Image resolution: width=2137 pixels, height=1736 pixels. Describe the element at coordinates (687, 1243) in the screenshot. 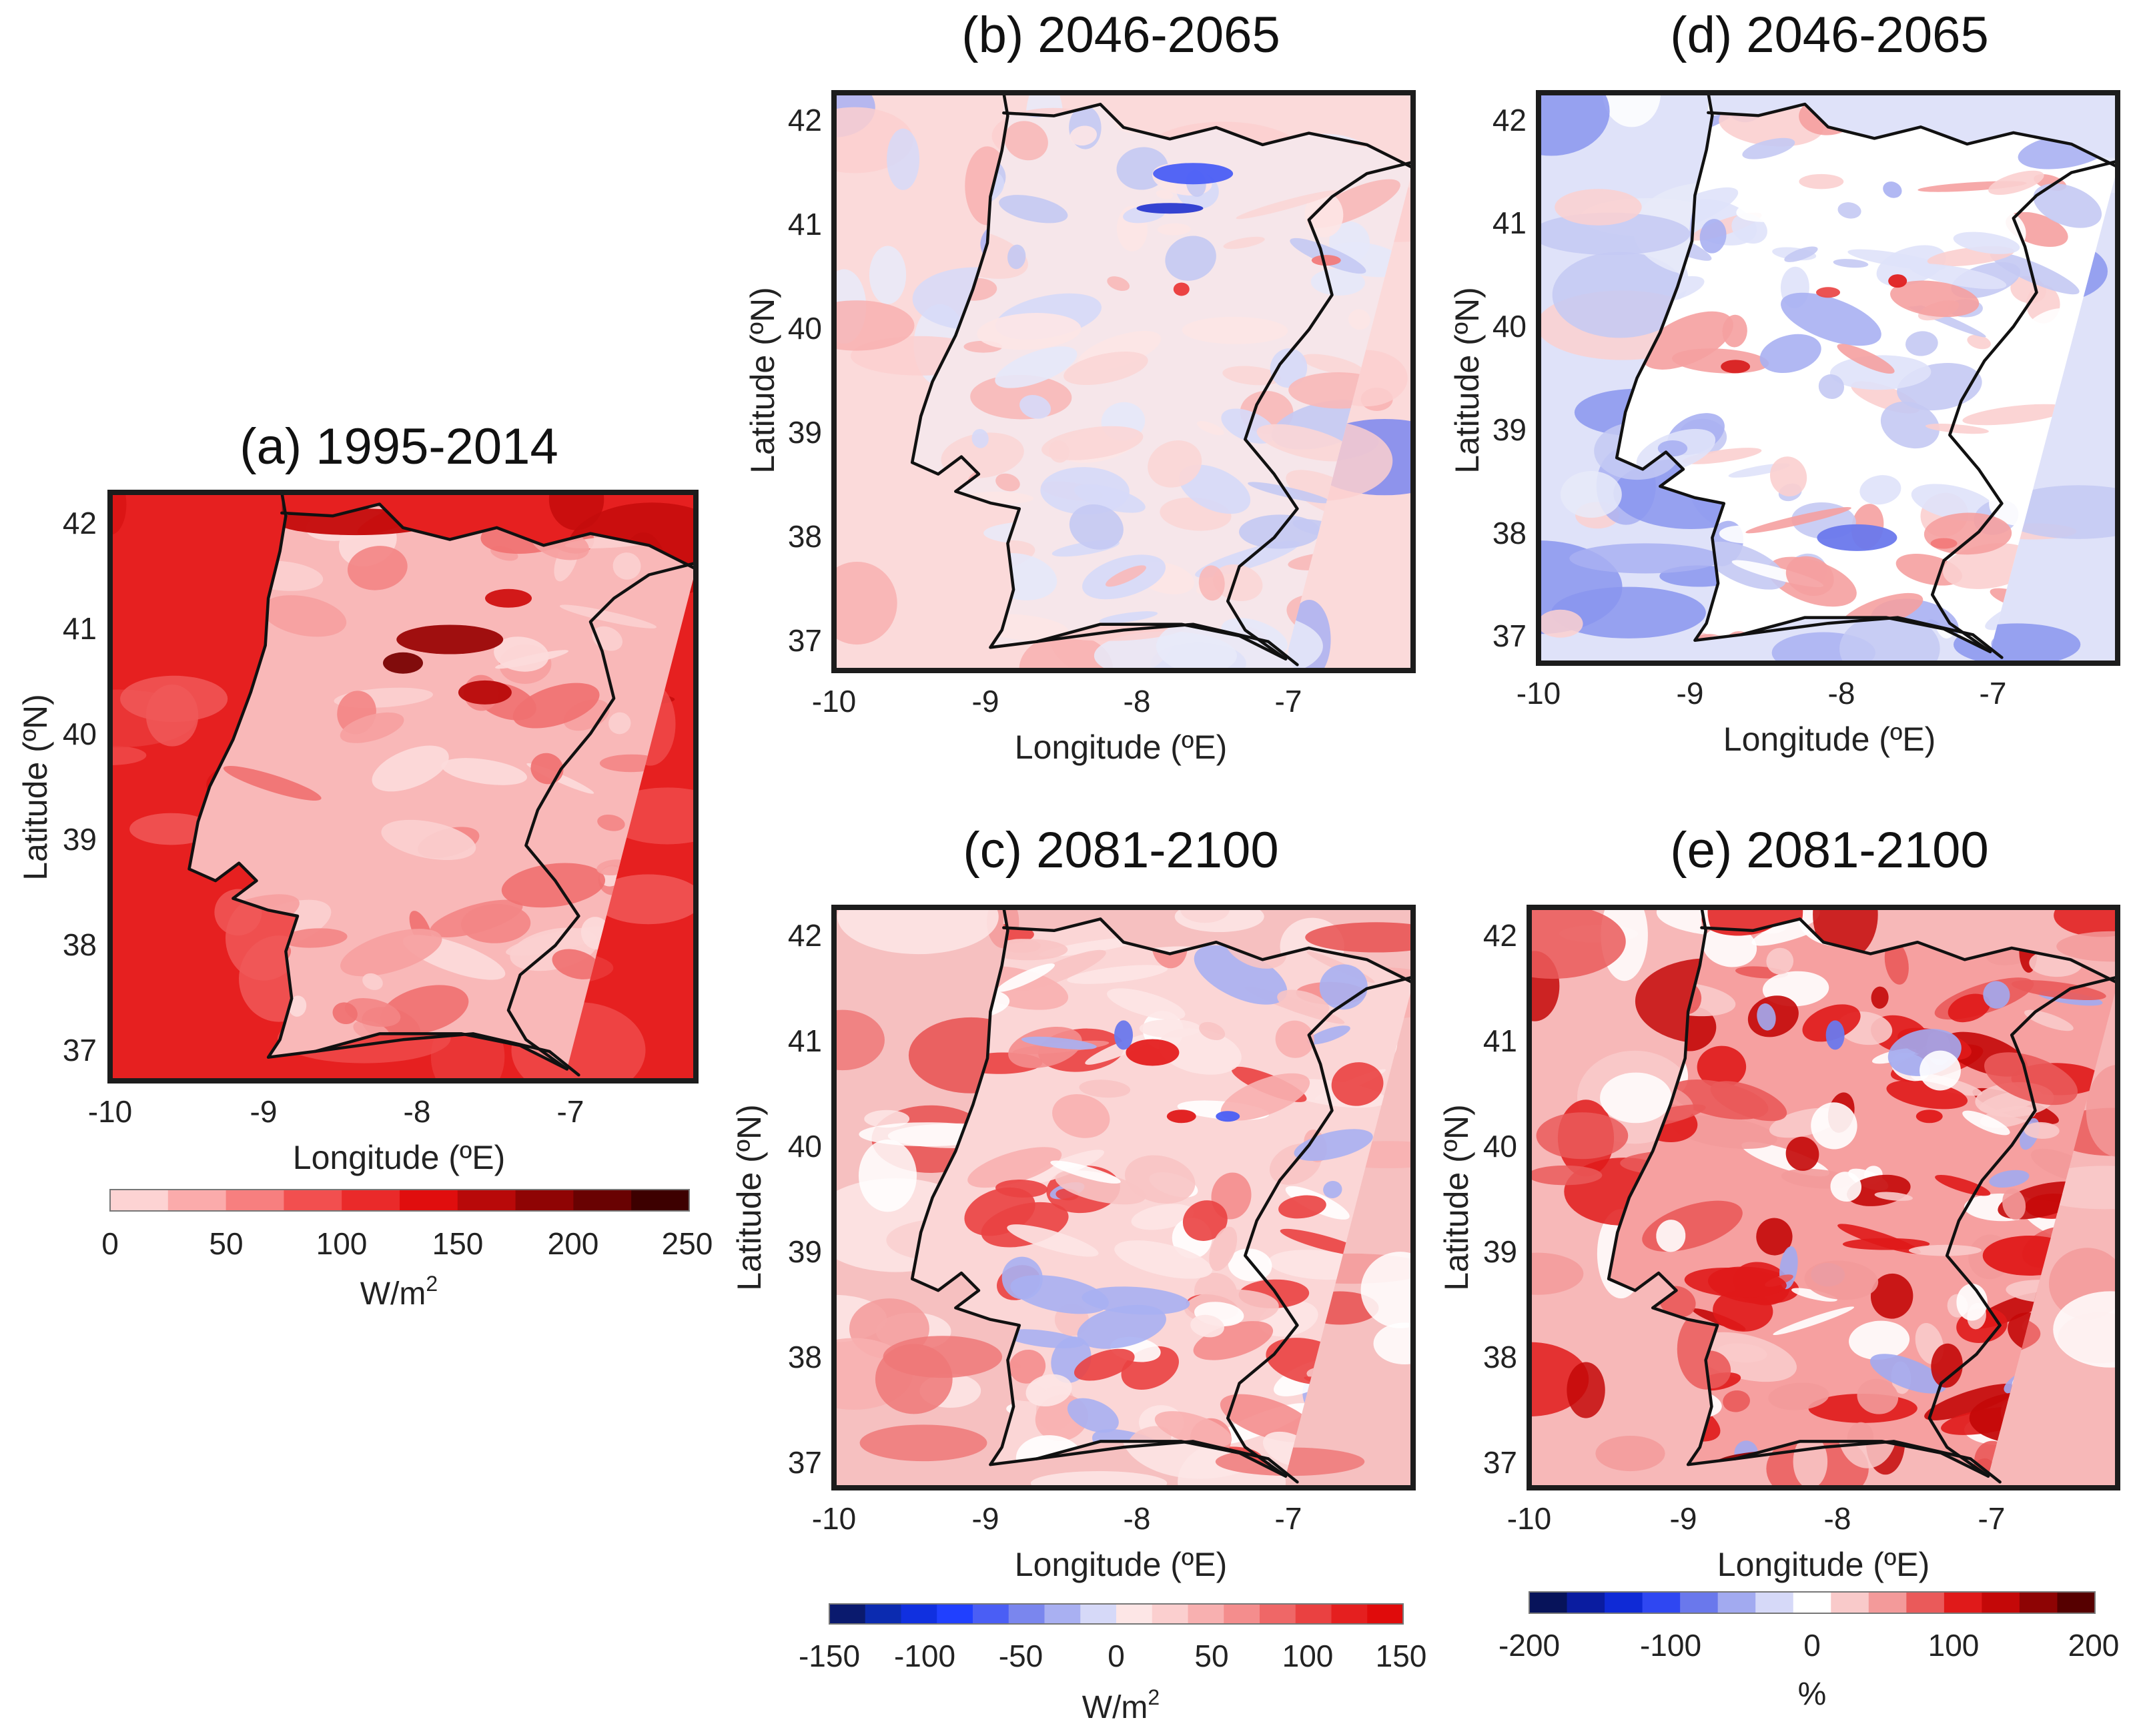

I see `colorbar-tick: 250` at that location.